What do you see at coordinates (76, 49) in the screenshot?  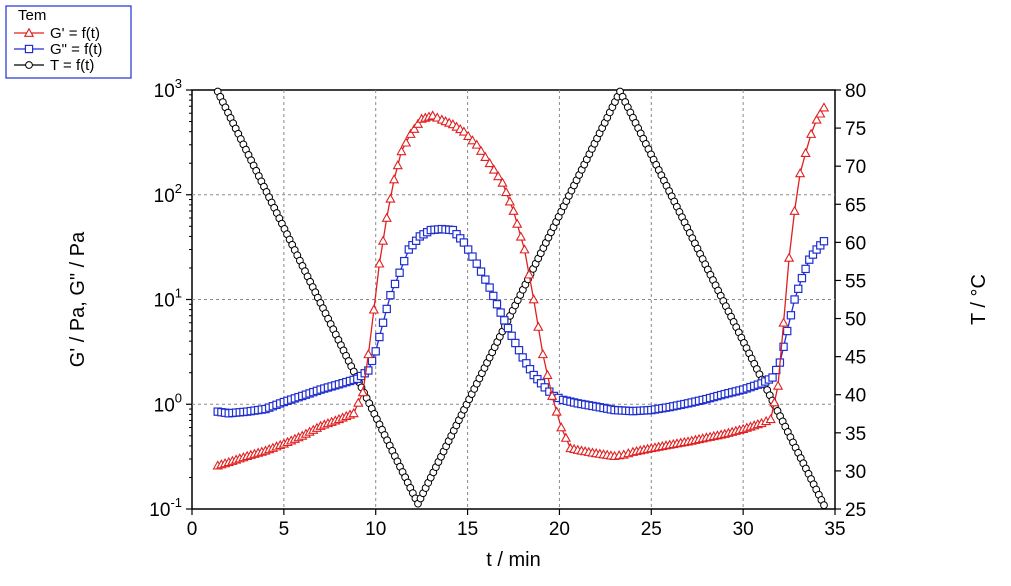 I see `legend-label: G" = f(t)` at bounding box center [76, 49].